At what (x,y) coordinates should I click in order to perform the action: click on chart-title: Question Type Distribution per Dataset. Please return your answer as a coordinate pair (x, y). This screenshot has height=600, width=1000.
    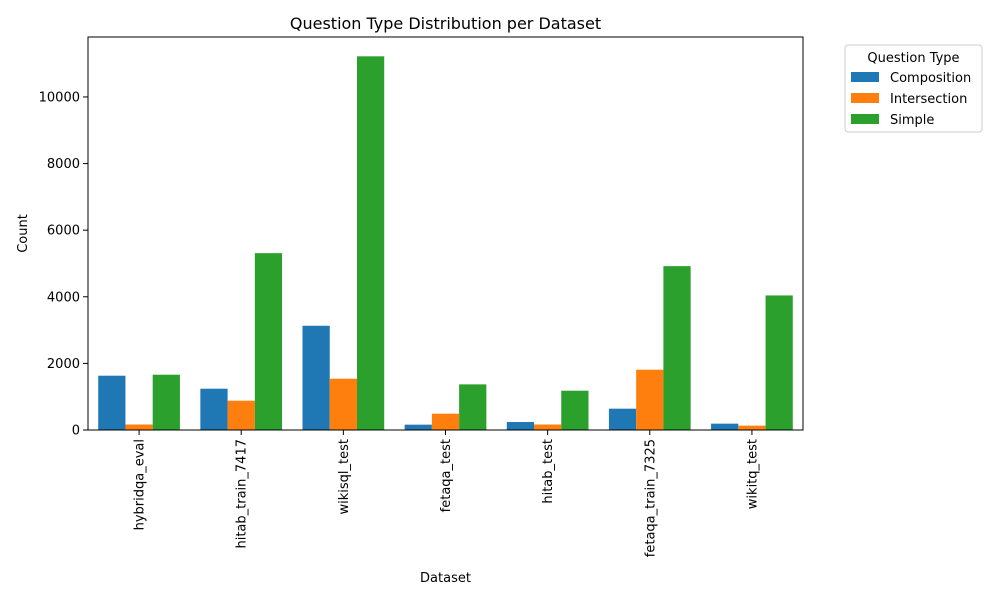
    Looking at the image, I should click on (445, 23).